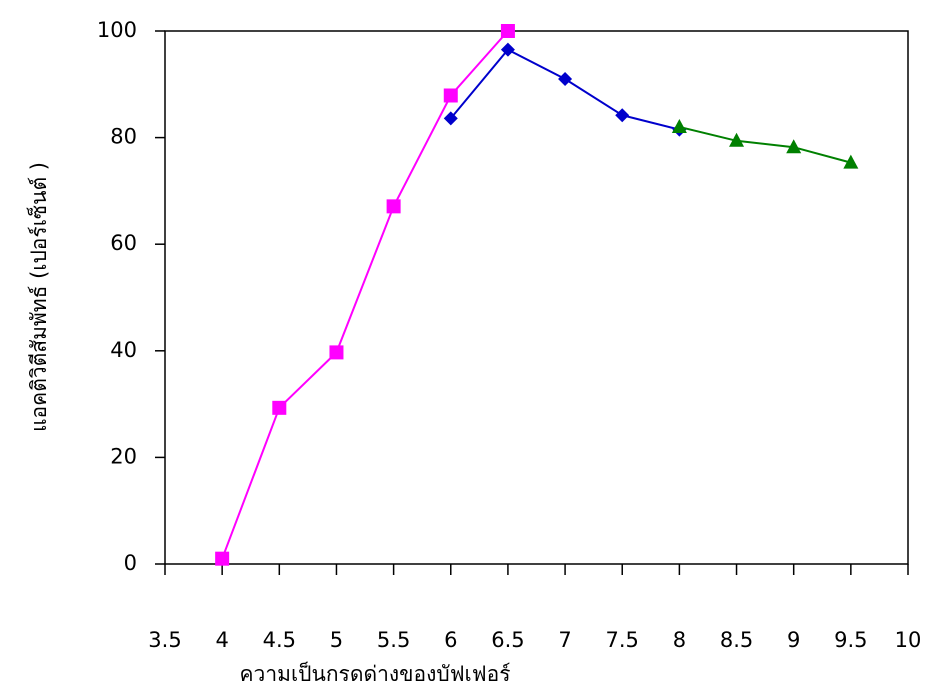 The image size is (927, 689). What do you see at coordinates (622, 640) in the screenshot?
I see `x-tick-label: 7.5` at bounding box center [622, 640].